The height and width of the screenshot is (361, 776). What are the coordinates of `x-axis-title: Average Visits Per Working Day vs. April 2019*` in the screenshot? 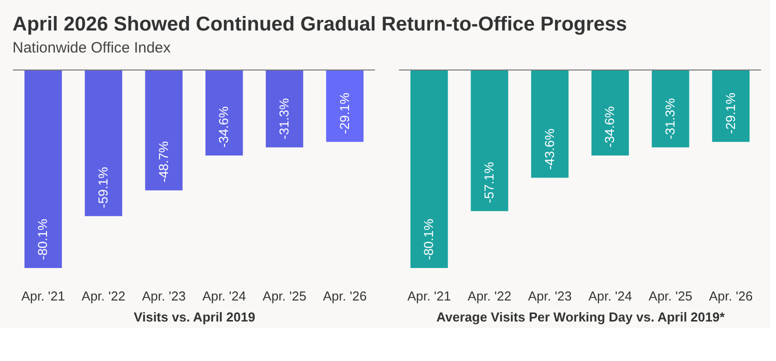 It's located at (581, 317).